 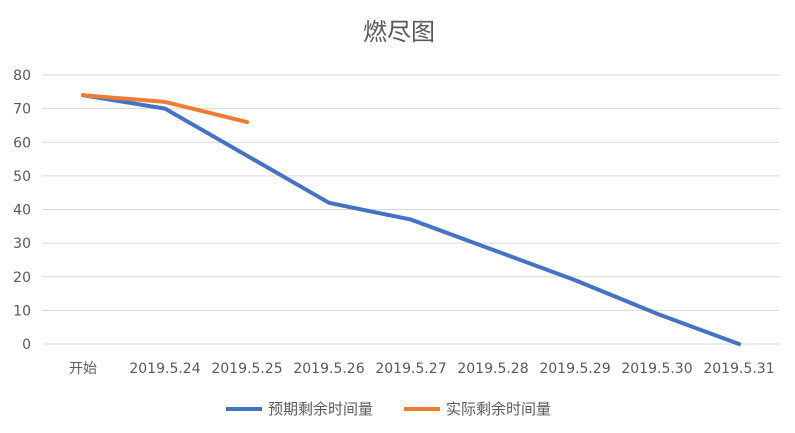 I want to click on x-tick-label: 2019.5.26, so click(x=328, y=369).